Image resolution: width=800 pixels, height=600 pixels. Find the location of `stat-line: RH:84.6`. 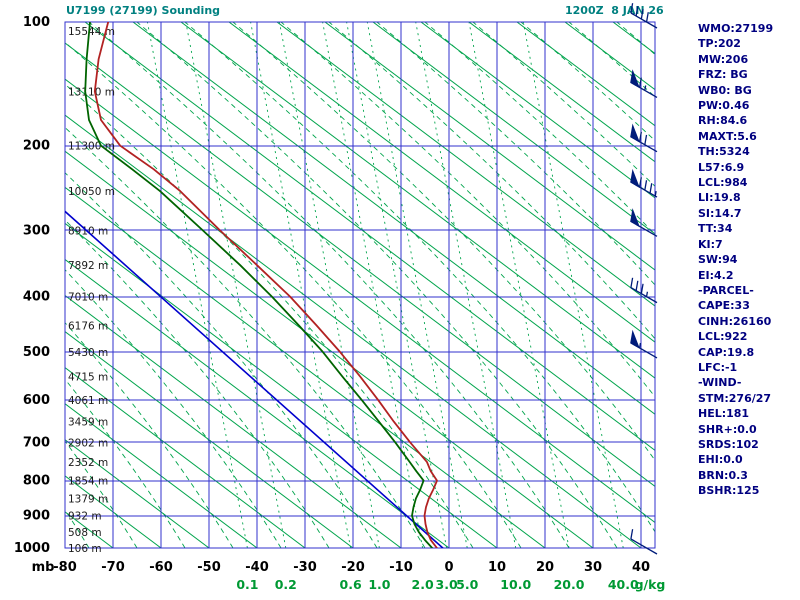

stat-line: RH:84.6 is located at coordinates (723, 121).